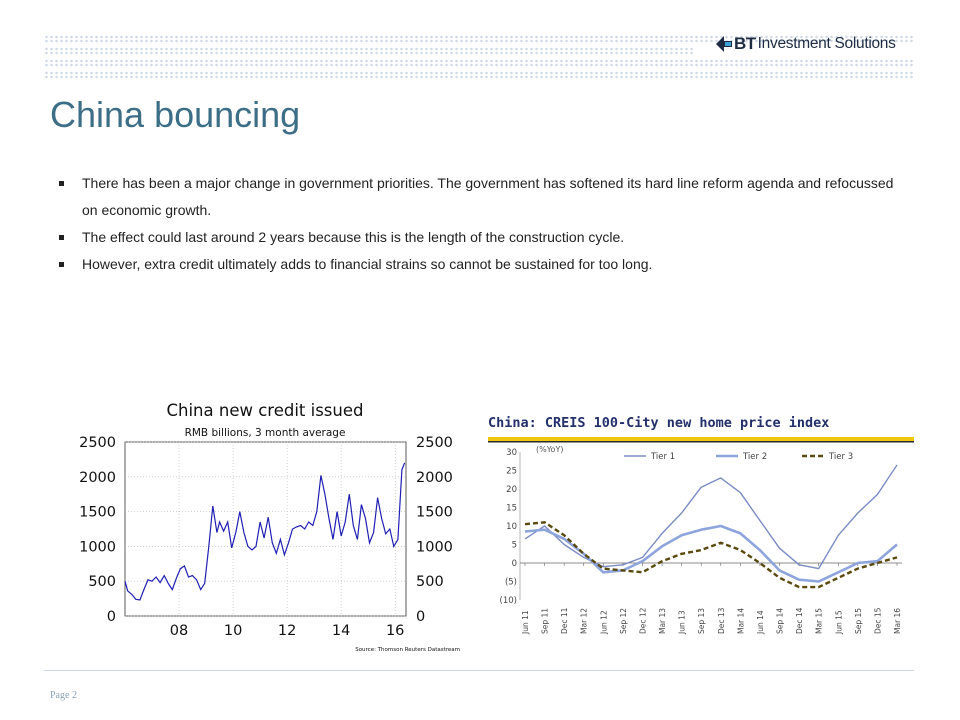  I want to click on chart-subtitle: RMB billions, 3 month average, so click(265, 433).